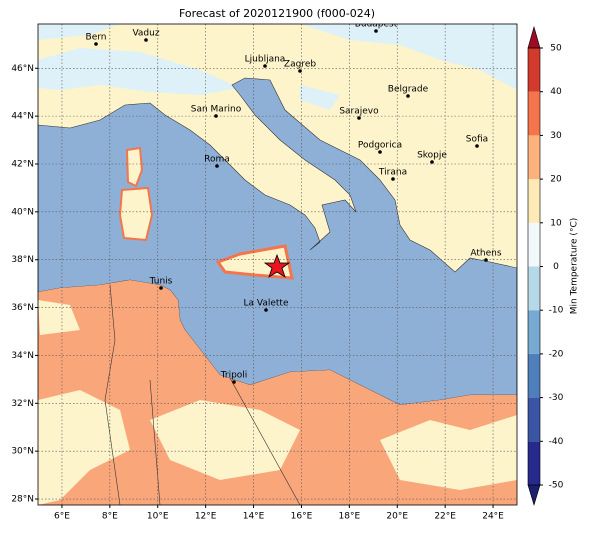  What do you see at coordinates (22, 308) in the screenshot?
I see `y-tick-label: 36°N` at bounding box center [22, 308].